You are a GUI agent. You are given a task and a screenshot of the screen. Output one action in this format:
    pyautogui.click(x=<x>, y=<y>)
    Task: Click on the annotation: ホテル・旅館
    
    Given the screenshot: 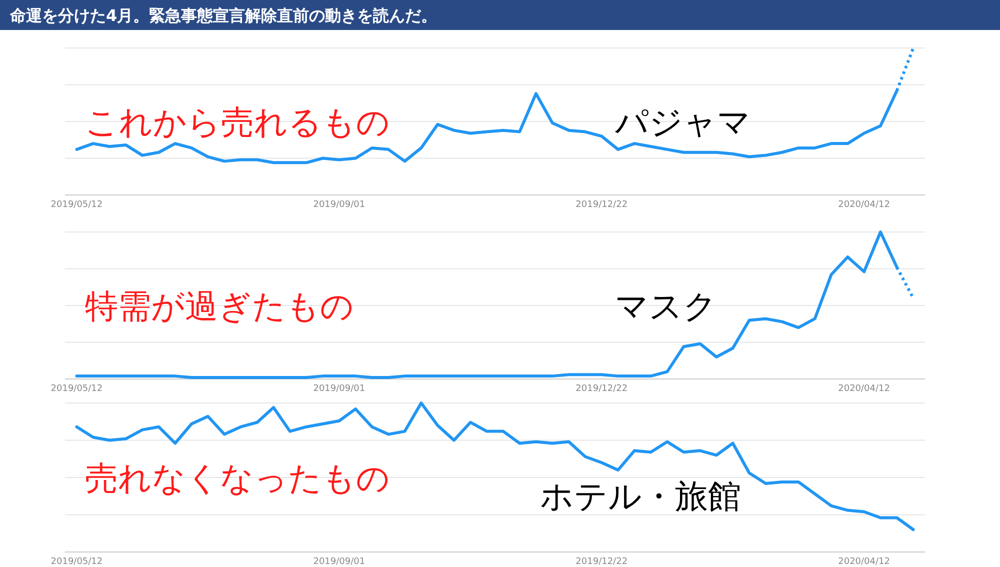 What is the action you would take?
    pyautogui.click(x=640, y=496)
    